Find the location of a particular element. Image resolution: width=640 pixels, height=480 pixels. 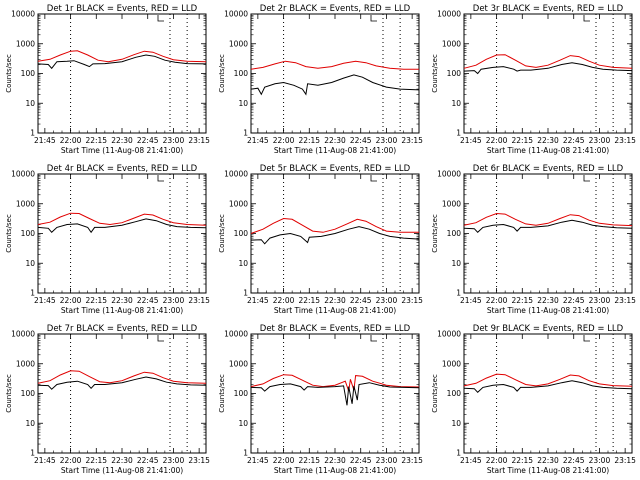

panel-title: Det 1r BLACK = Events, RED = LLD is located at coordinates (122, 9).